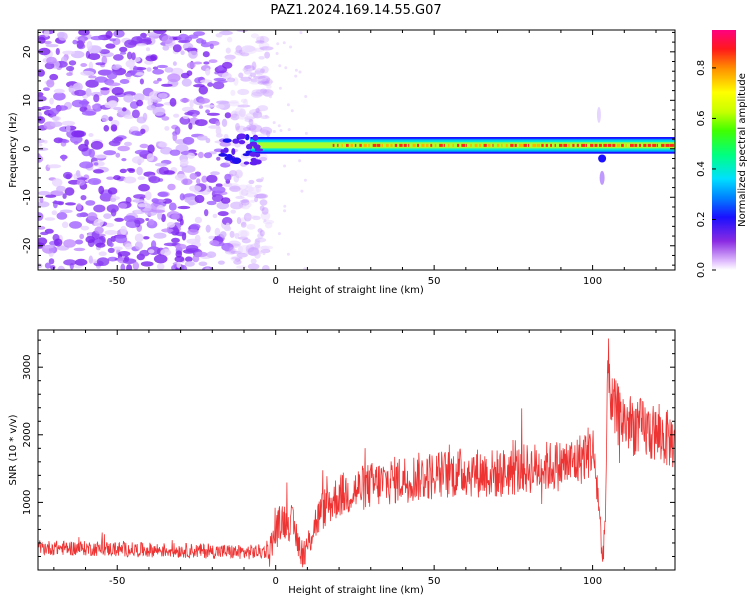 The height and width of the screenshot is (604, 750). What do you see at coordinates (701, 270) in the screenshot?
I see `colorbar-tick-label: 0.0` at bounding box center [701, 270].